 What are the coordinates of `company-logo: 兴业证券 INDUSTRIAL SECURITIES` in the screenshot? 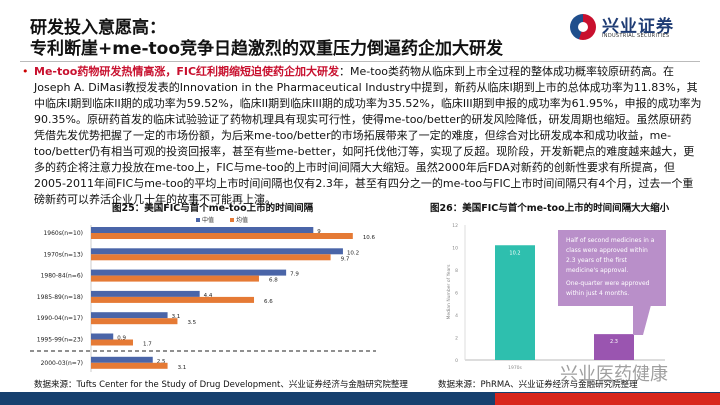 It's located at (640, 27).